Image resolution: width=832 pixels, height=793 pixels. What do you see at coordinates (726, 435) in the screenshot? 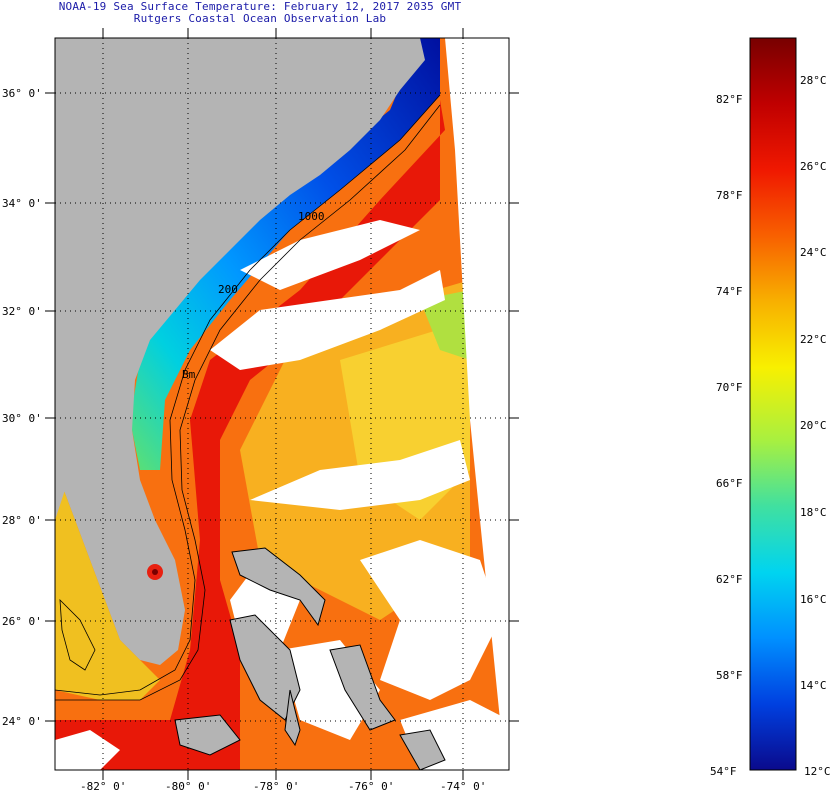
I see `fahrenheit-scale: 82°F 78°F 74°F 70°F 66°F 62°F 58°F 54°F` at bounding box center [726, 435].